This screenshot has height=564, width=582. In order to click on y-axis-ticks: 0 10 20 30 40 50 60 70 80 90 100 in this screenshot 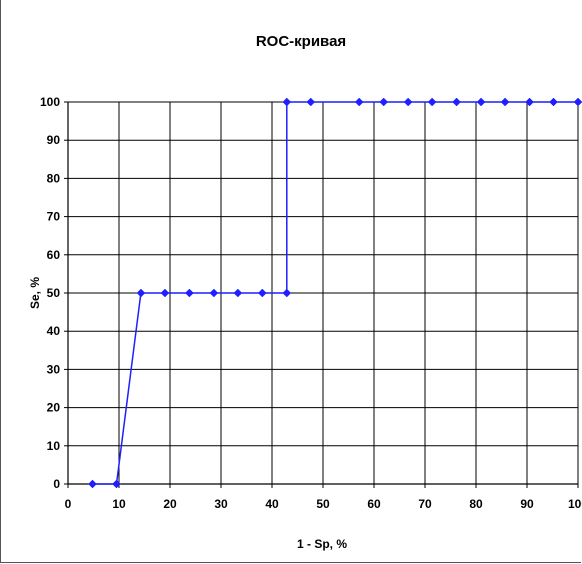, I will do `click(50, 293)`.